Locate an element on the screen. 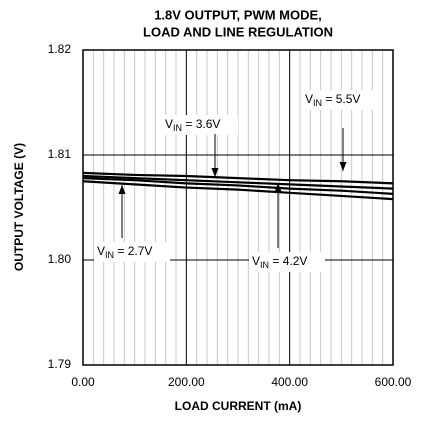  chart-title: 1.8V OUTPUT, PWM MODE, is located at coordinates (238, 14).